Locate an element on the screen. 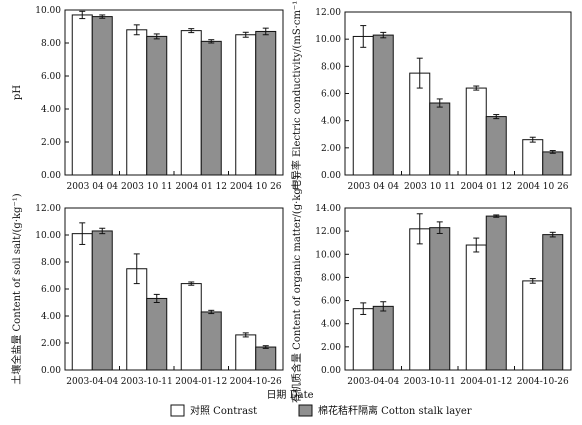 Image resolution: width=582 pixels, height=425 pixels. legend-swatch-cotton-stalk is located at coordinates (305, 410).